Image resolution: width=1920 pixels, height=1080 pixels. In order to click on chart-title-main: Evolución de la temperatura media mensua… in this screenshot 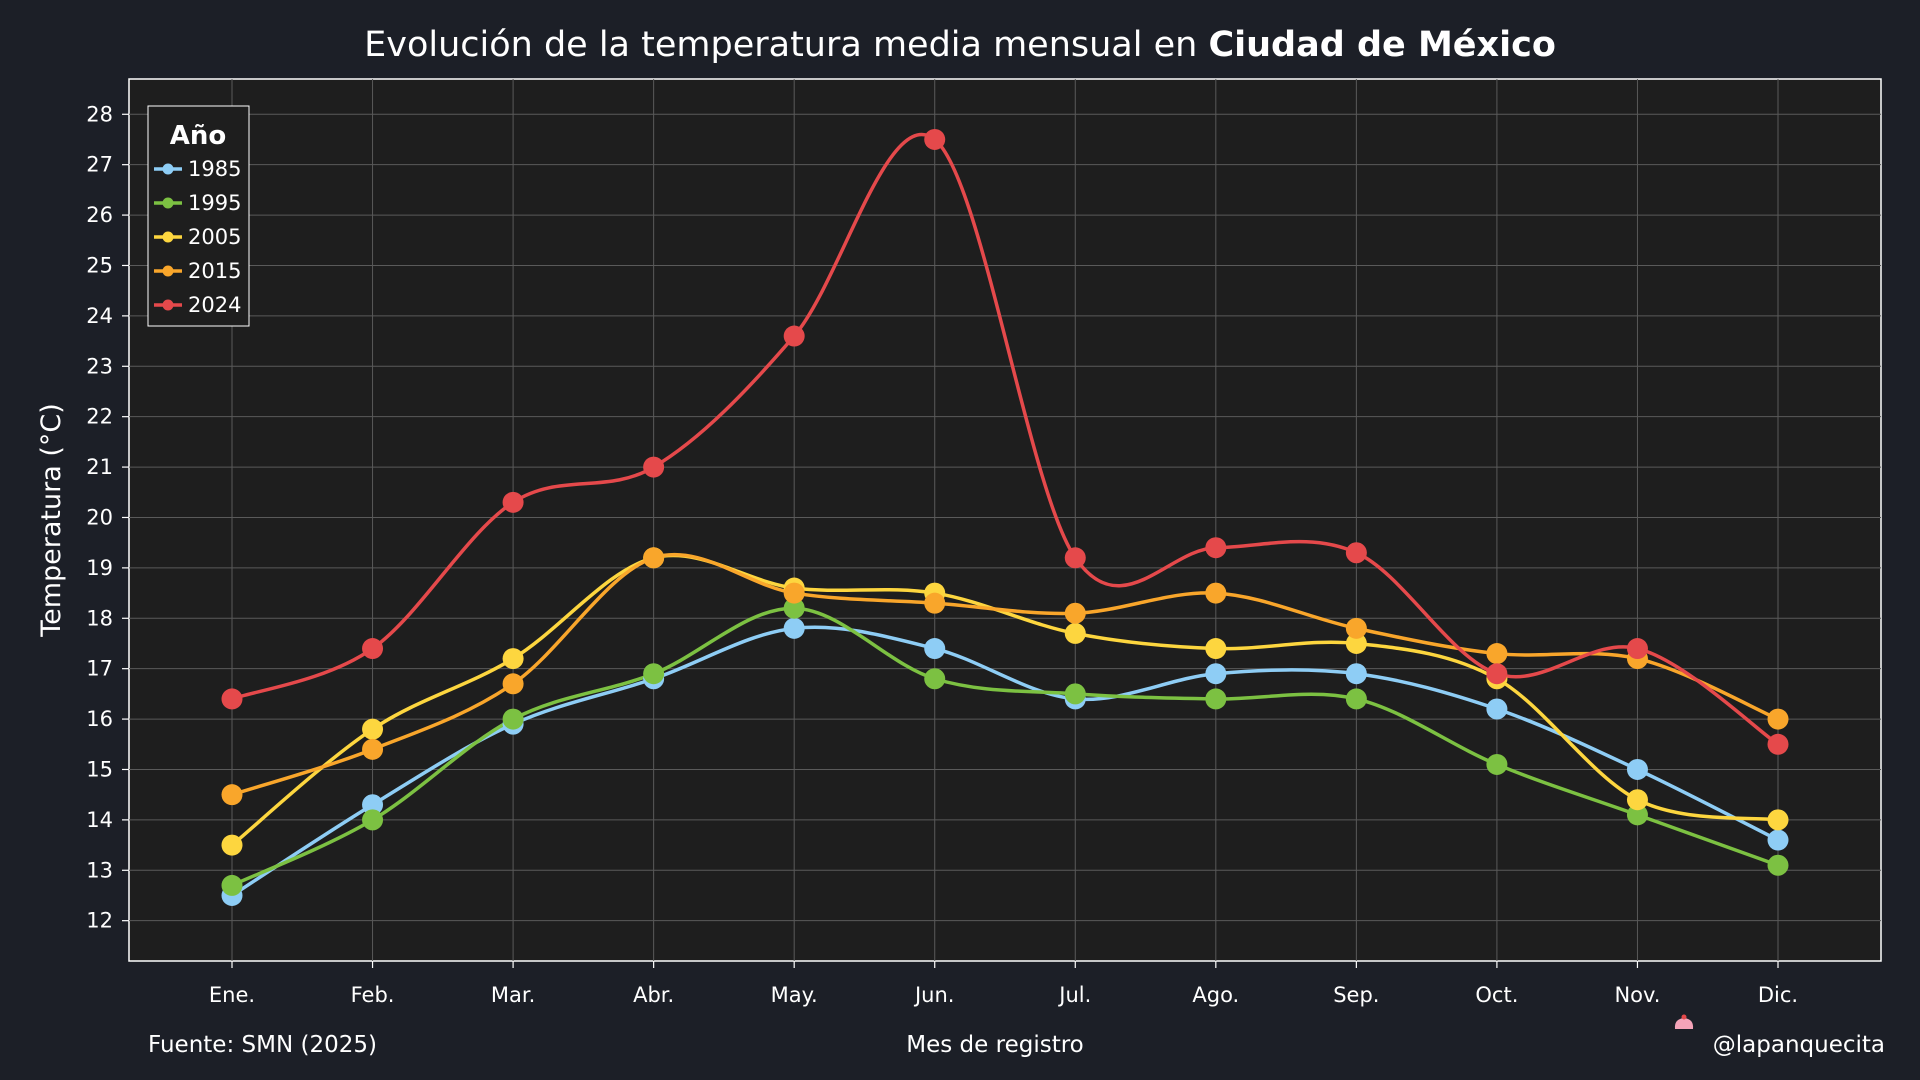, I will do `click(786, 45)`.